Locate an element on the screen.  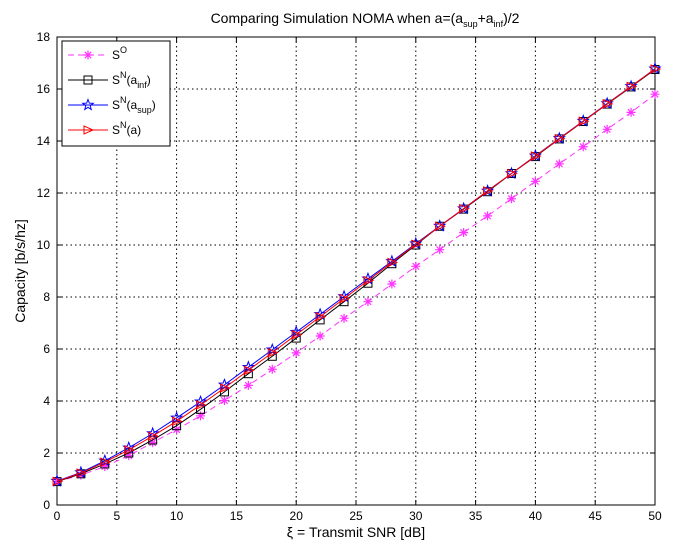
y-tick-label: 14 is located at coordinates (44, 141).